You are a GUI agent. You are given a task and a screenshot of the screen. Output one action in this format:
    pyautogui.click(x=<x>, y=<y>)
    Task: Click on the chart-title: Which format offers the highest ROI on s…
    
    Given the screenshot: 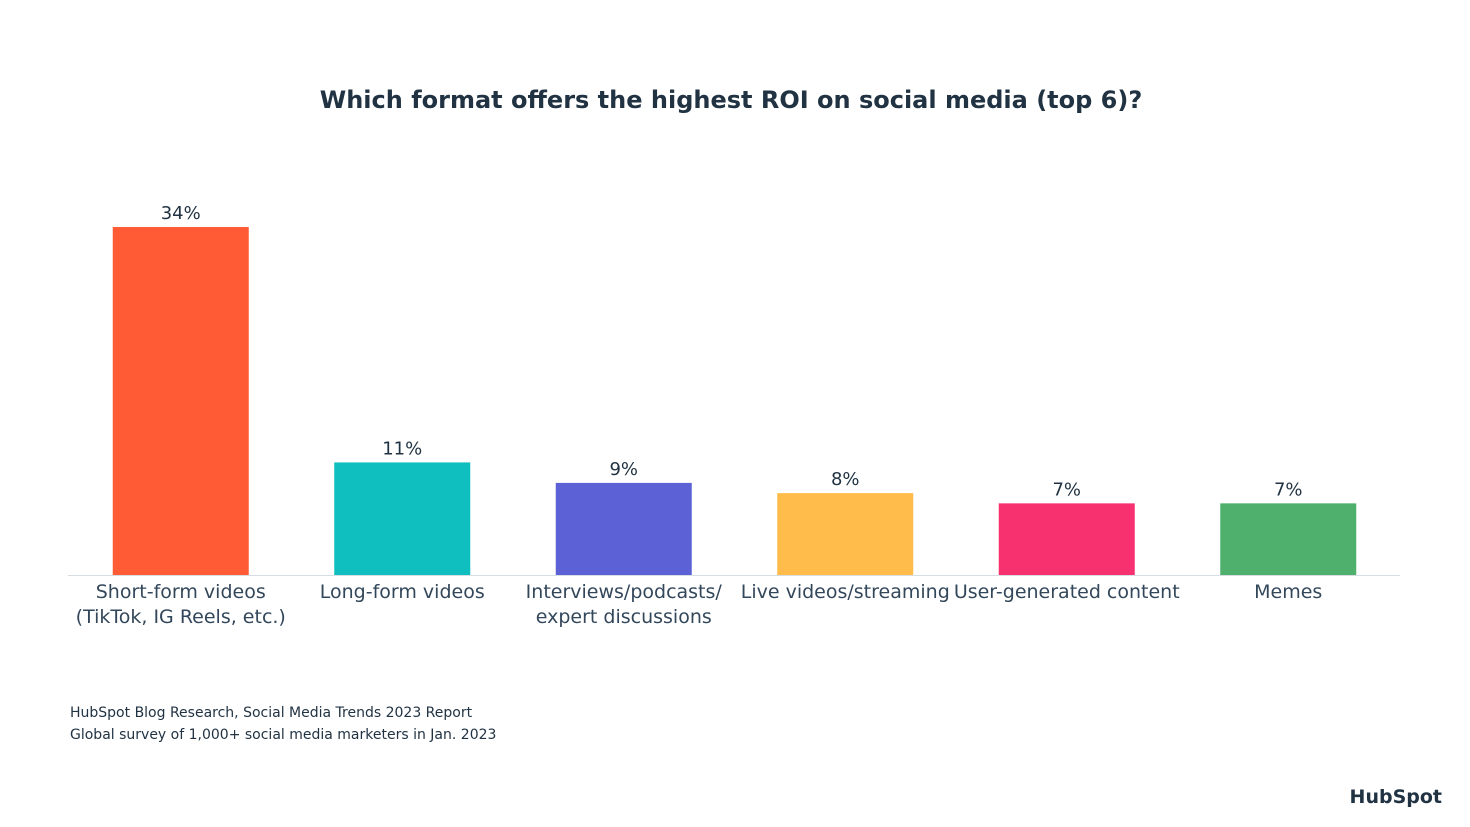 What is the action you would take?
    pyautogui.click(x=731, y=100)
    